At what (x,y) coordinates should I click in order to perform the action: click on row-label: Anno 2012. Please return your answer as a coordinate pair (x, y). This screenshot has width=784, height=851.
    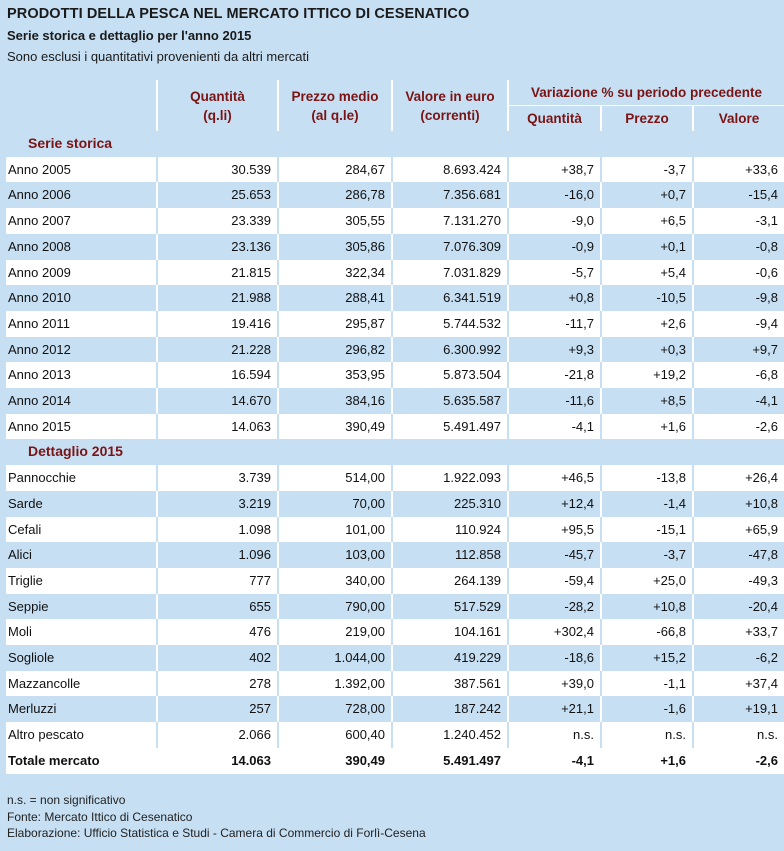
    Looking at the image, I should click on (82, 349).